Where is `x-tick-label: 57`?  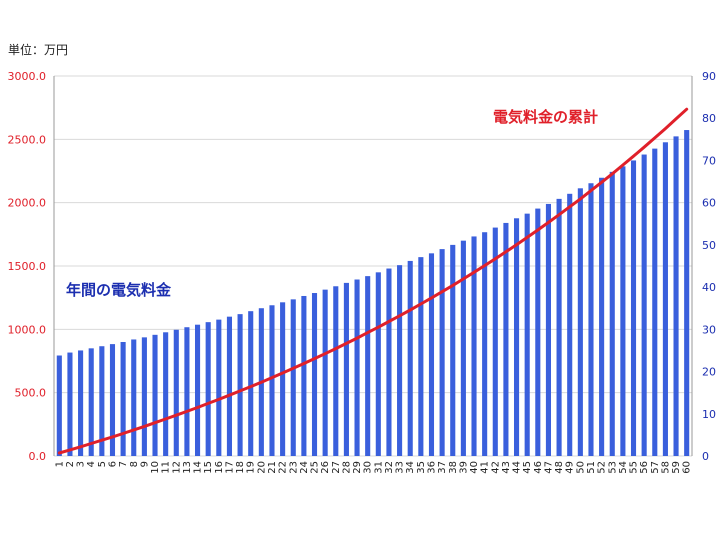 x-tick-label: 57 is located at coordinates (655, 467).